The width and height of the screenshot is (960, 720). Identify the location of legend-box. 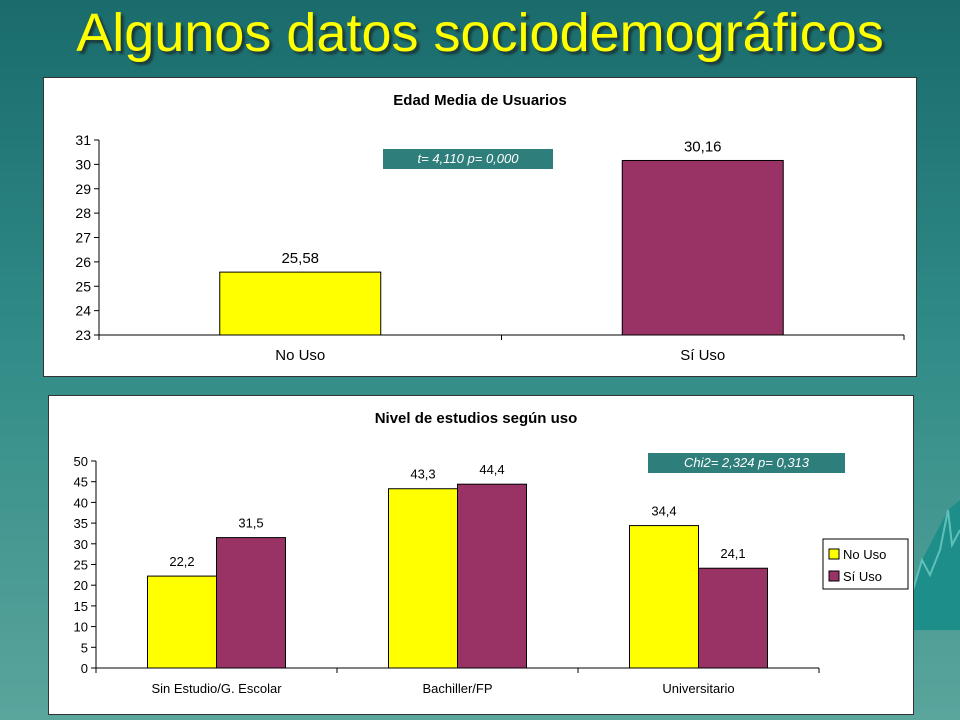
(865, 564).